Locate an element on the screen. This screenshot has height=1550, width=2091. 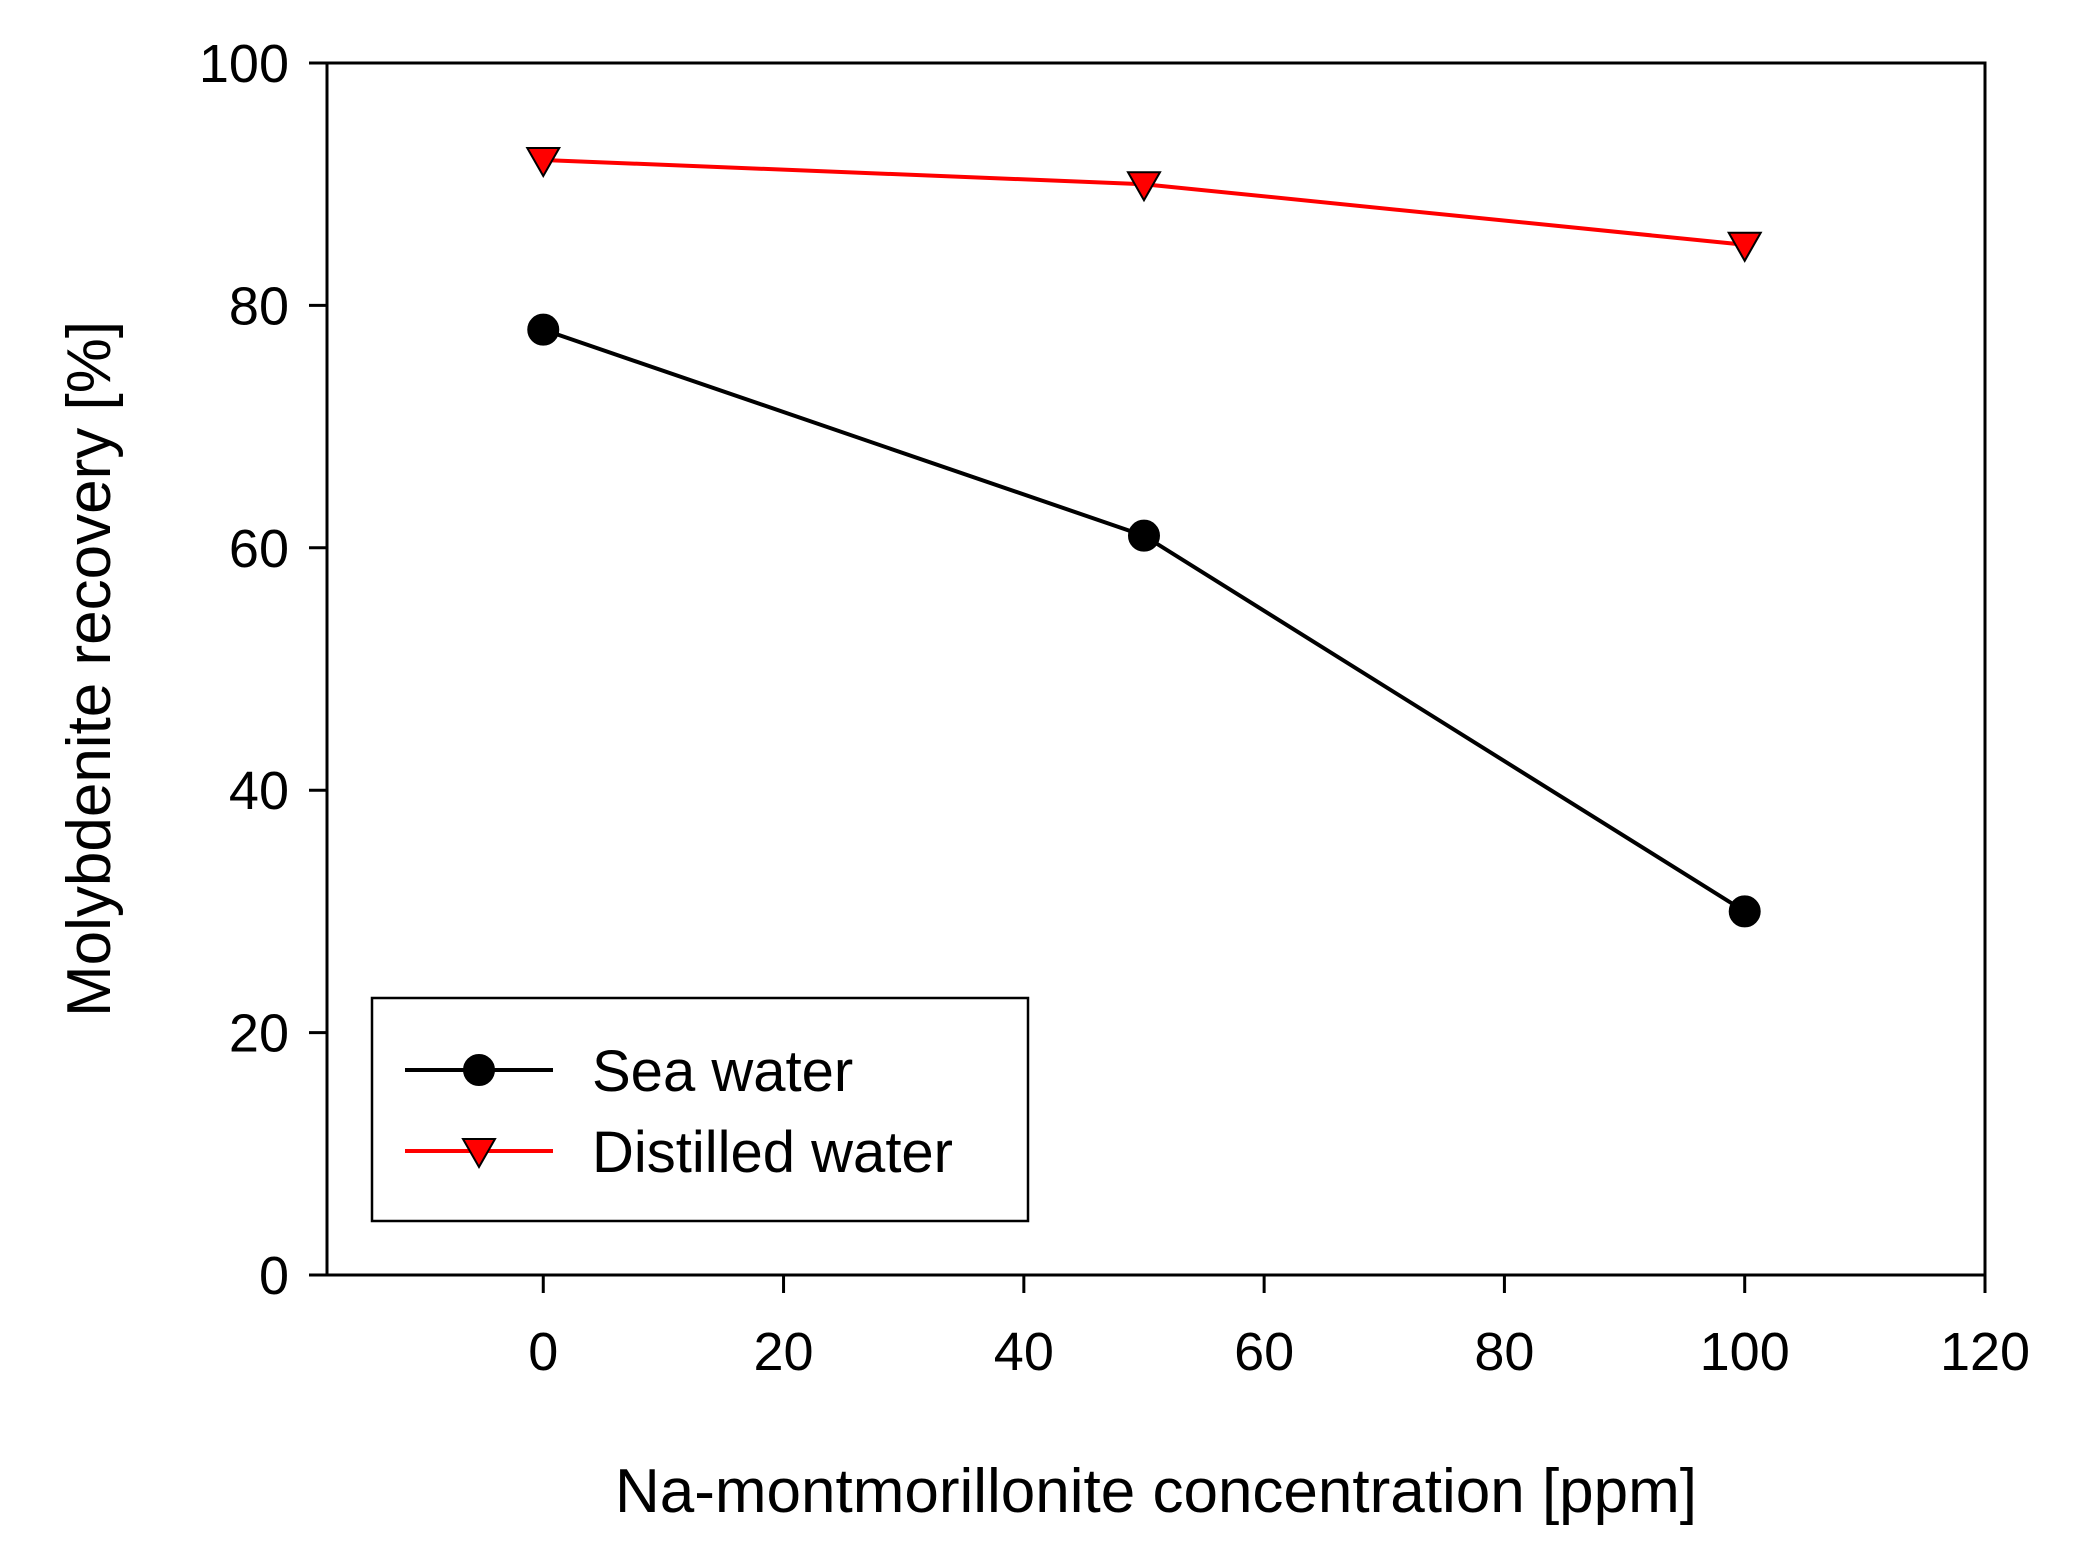
x-tick-label: 80 is located at coordinates (1504, 1352).